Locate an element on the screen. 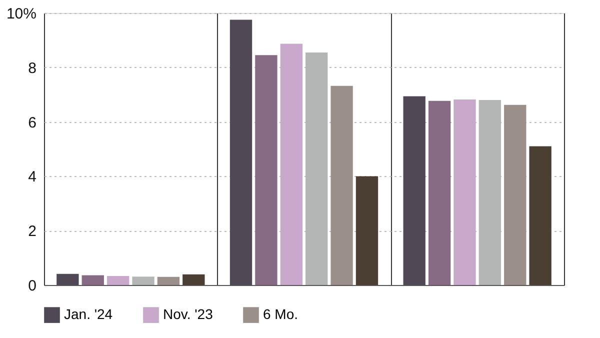 The image size is (600, 338). y-tick-label: 4 is located at coordinates (32, 177).